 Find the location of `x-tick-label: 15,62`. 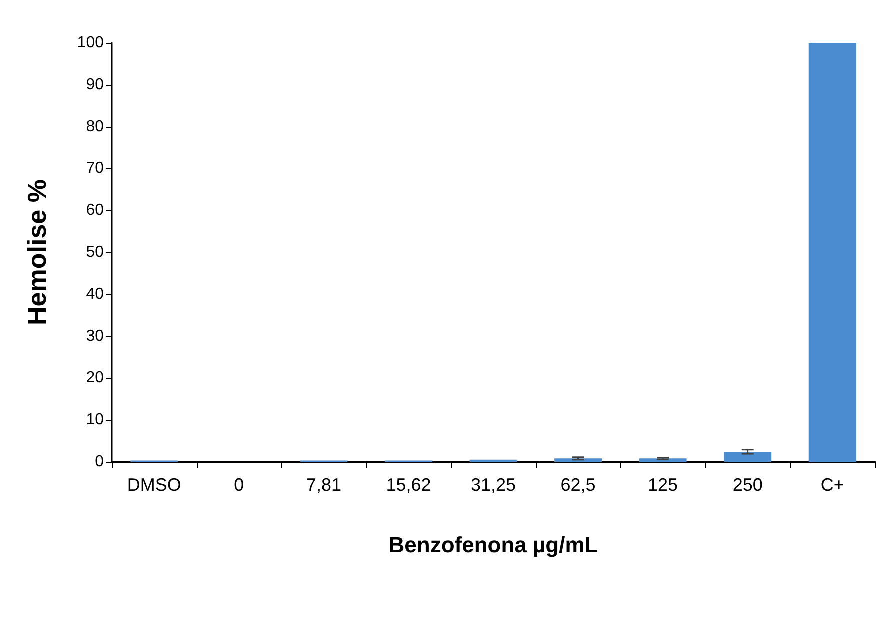

x-tick-label: 15,62 is located at coordinates (409, 485).